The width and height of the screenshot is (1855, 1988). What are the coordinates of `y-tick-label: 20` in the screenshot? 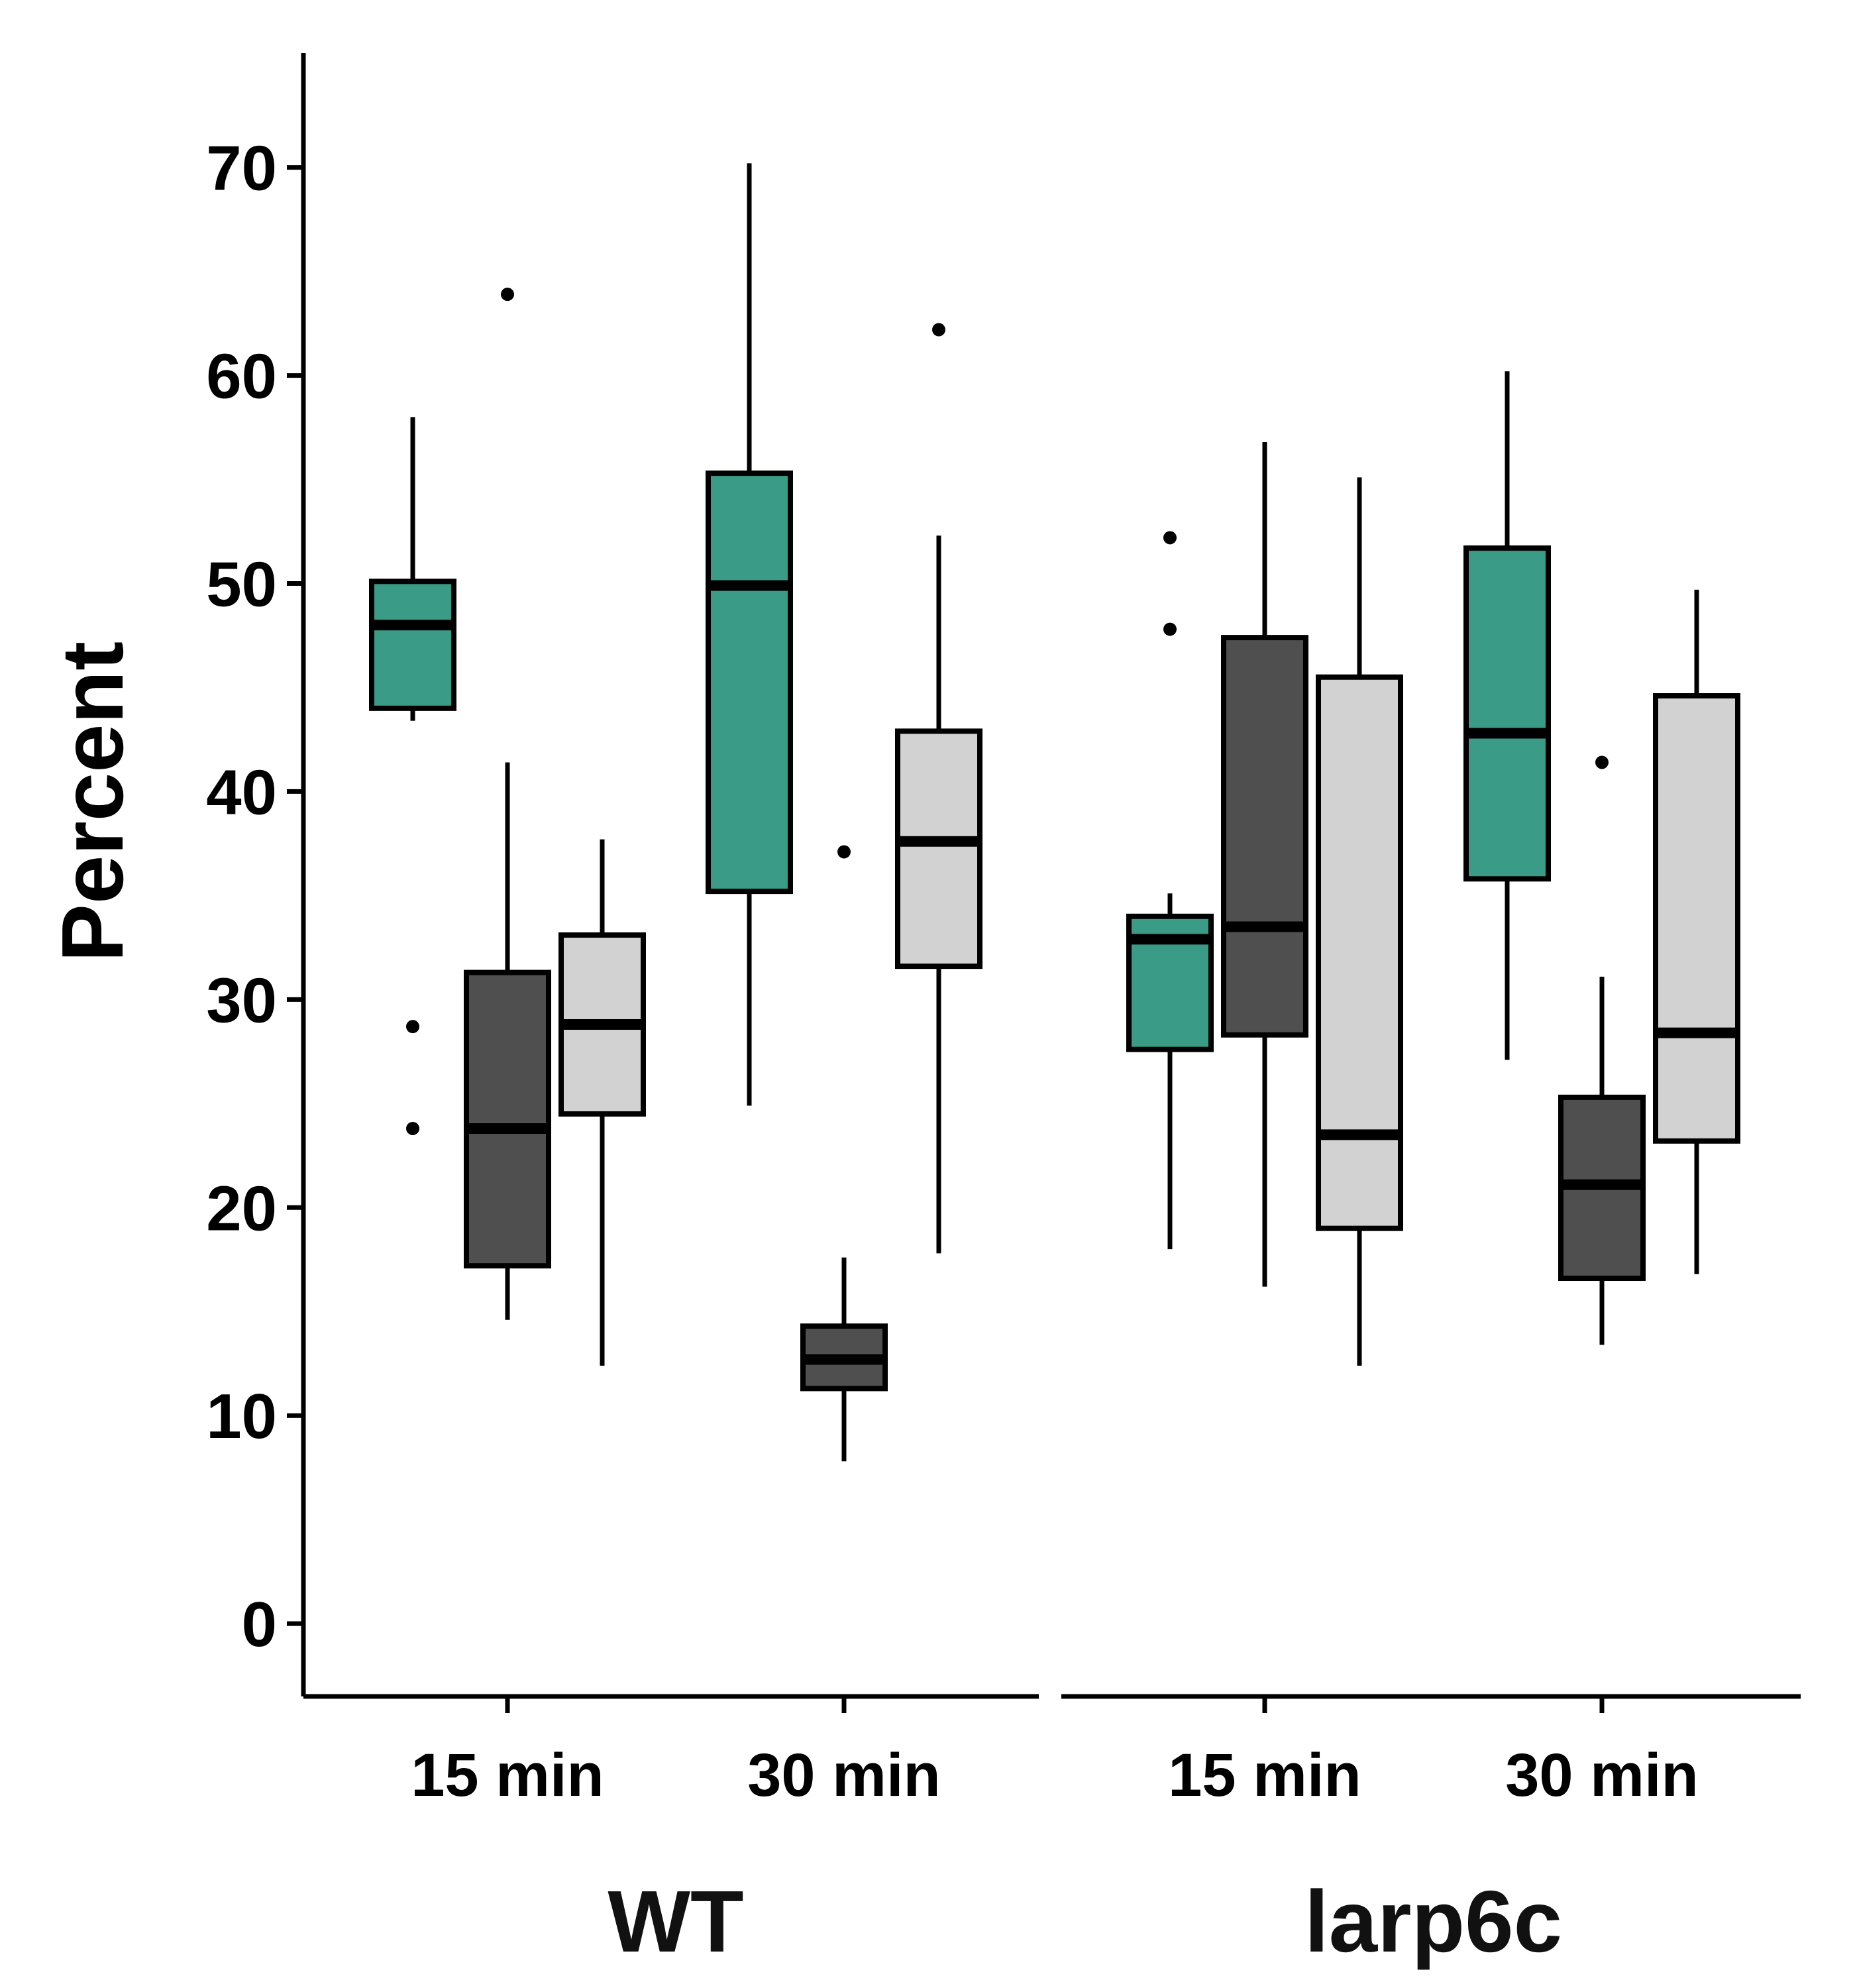 It's located at (241, 1208).